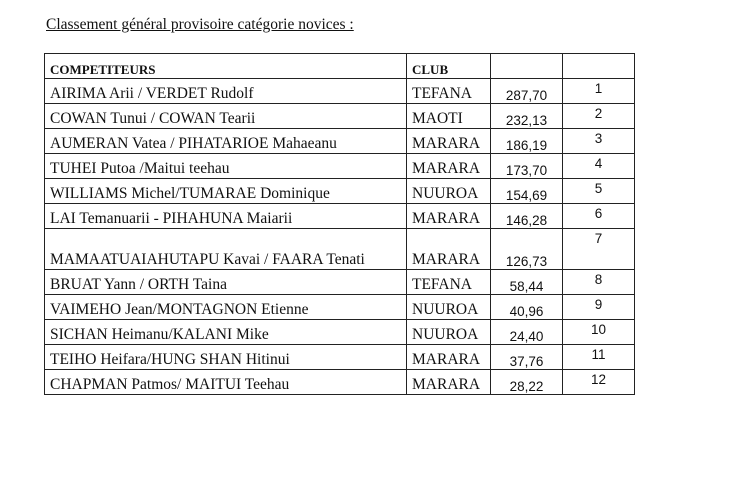  What do you see at coordinates (526, 166) in the screenshot?
I see `score-cell: 173,70` at bounding box center [526, 166].